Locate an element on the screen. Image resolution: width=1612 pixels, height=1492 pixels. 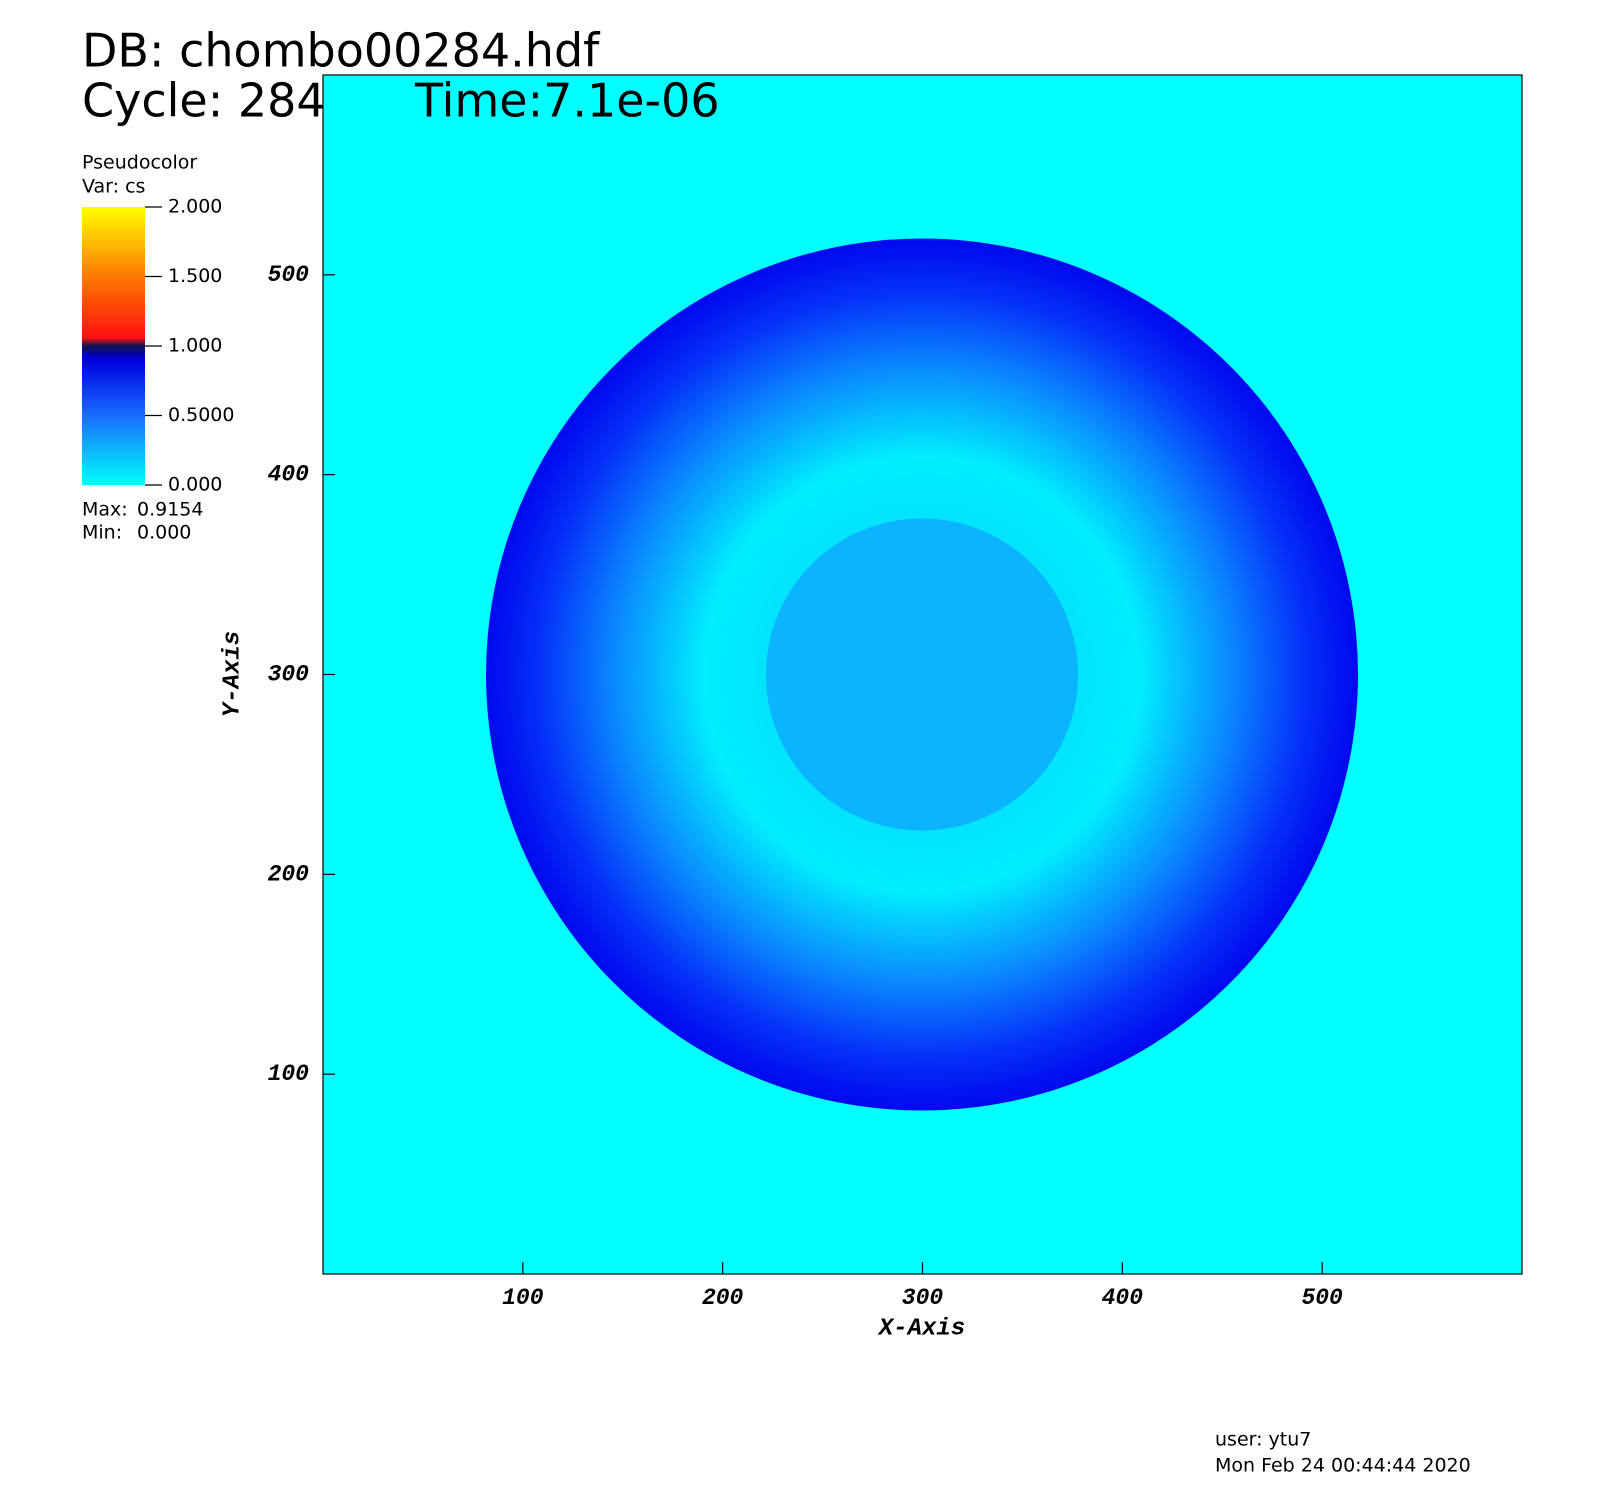
min-label: Min: is located at coordinates (102, 533).